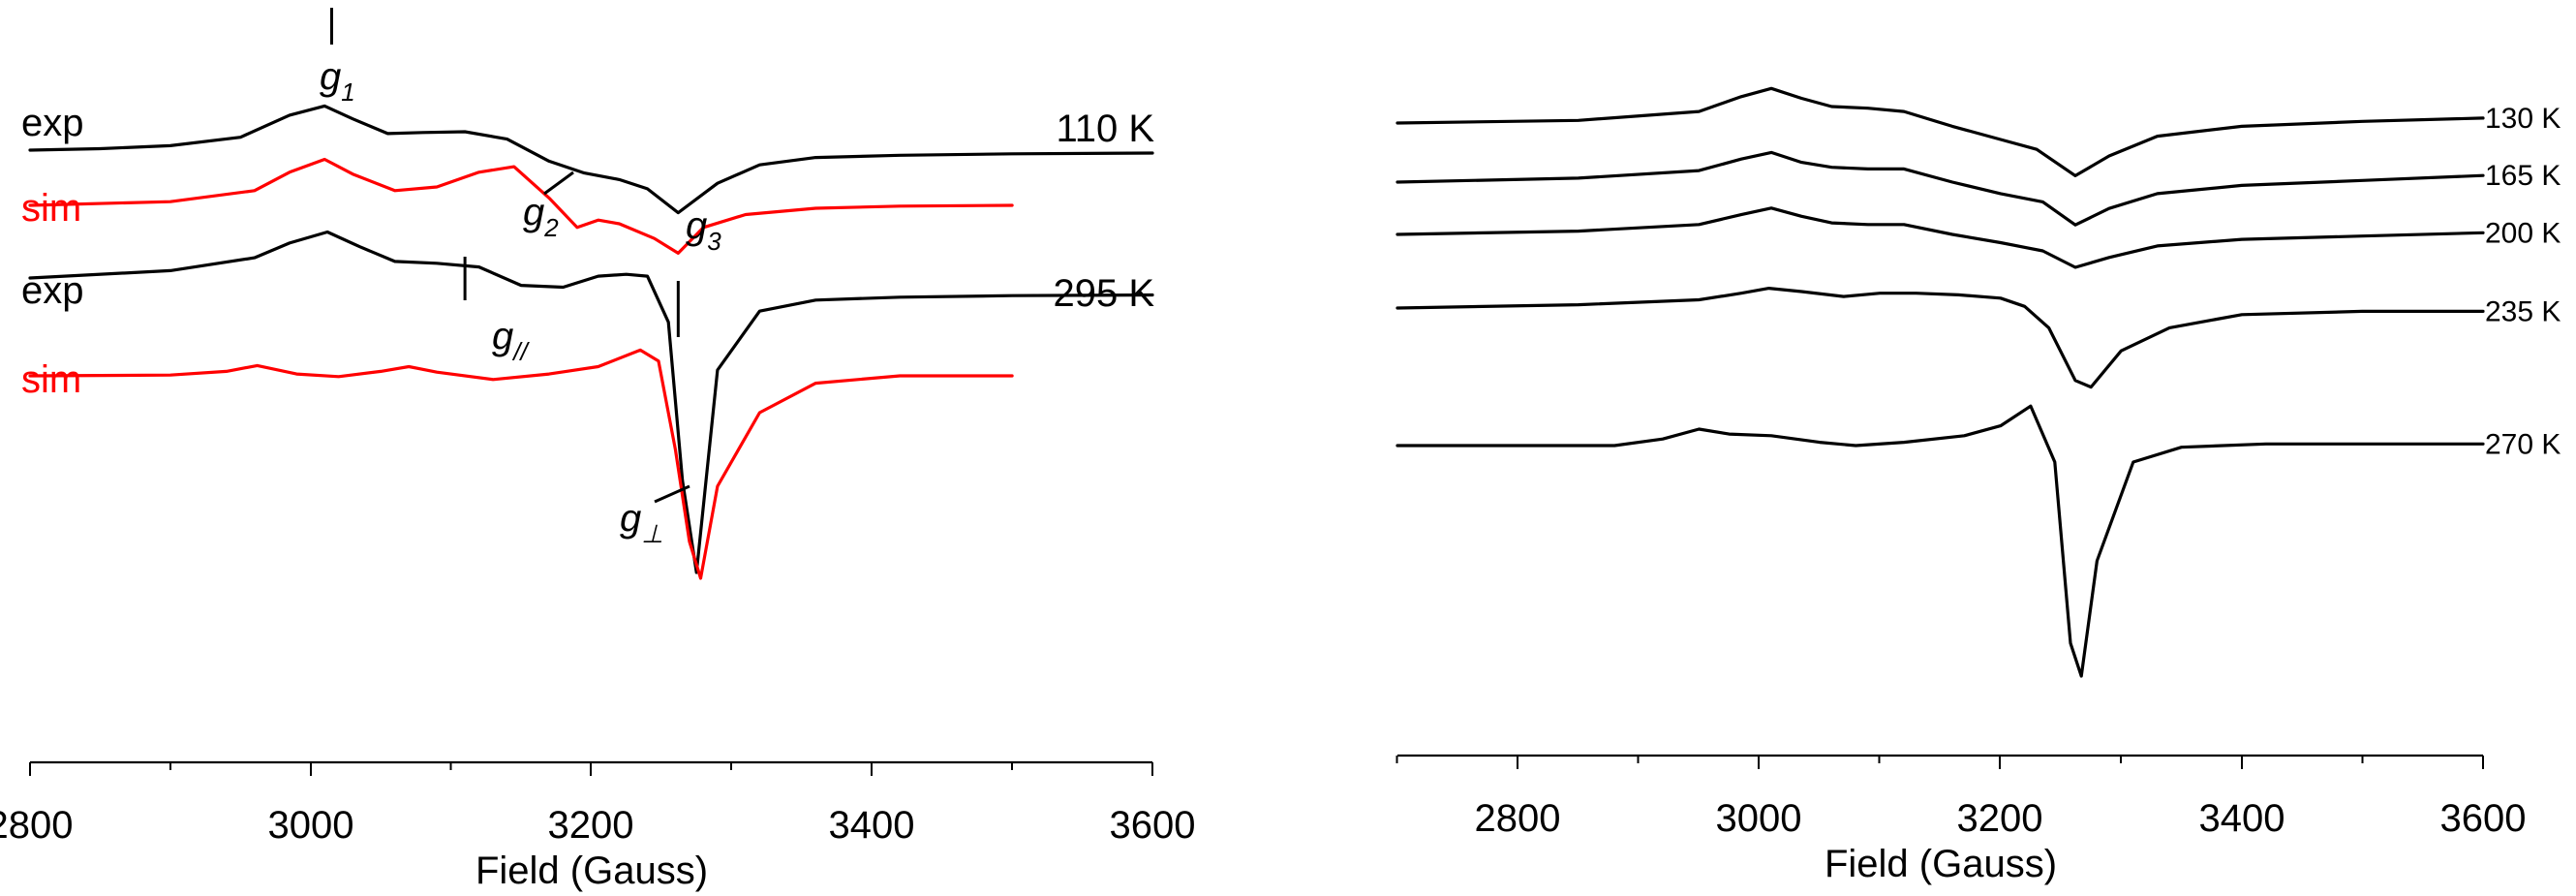 This screenshot has height=896, width=2576. What do you see at coordinates (2523, 176) in the screenshot?
I see `temperature-label: 165 K` at bounding box center [2523, 176].